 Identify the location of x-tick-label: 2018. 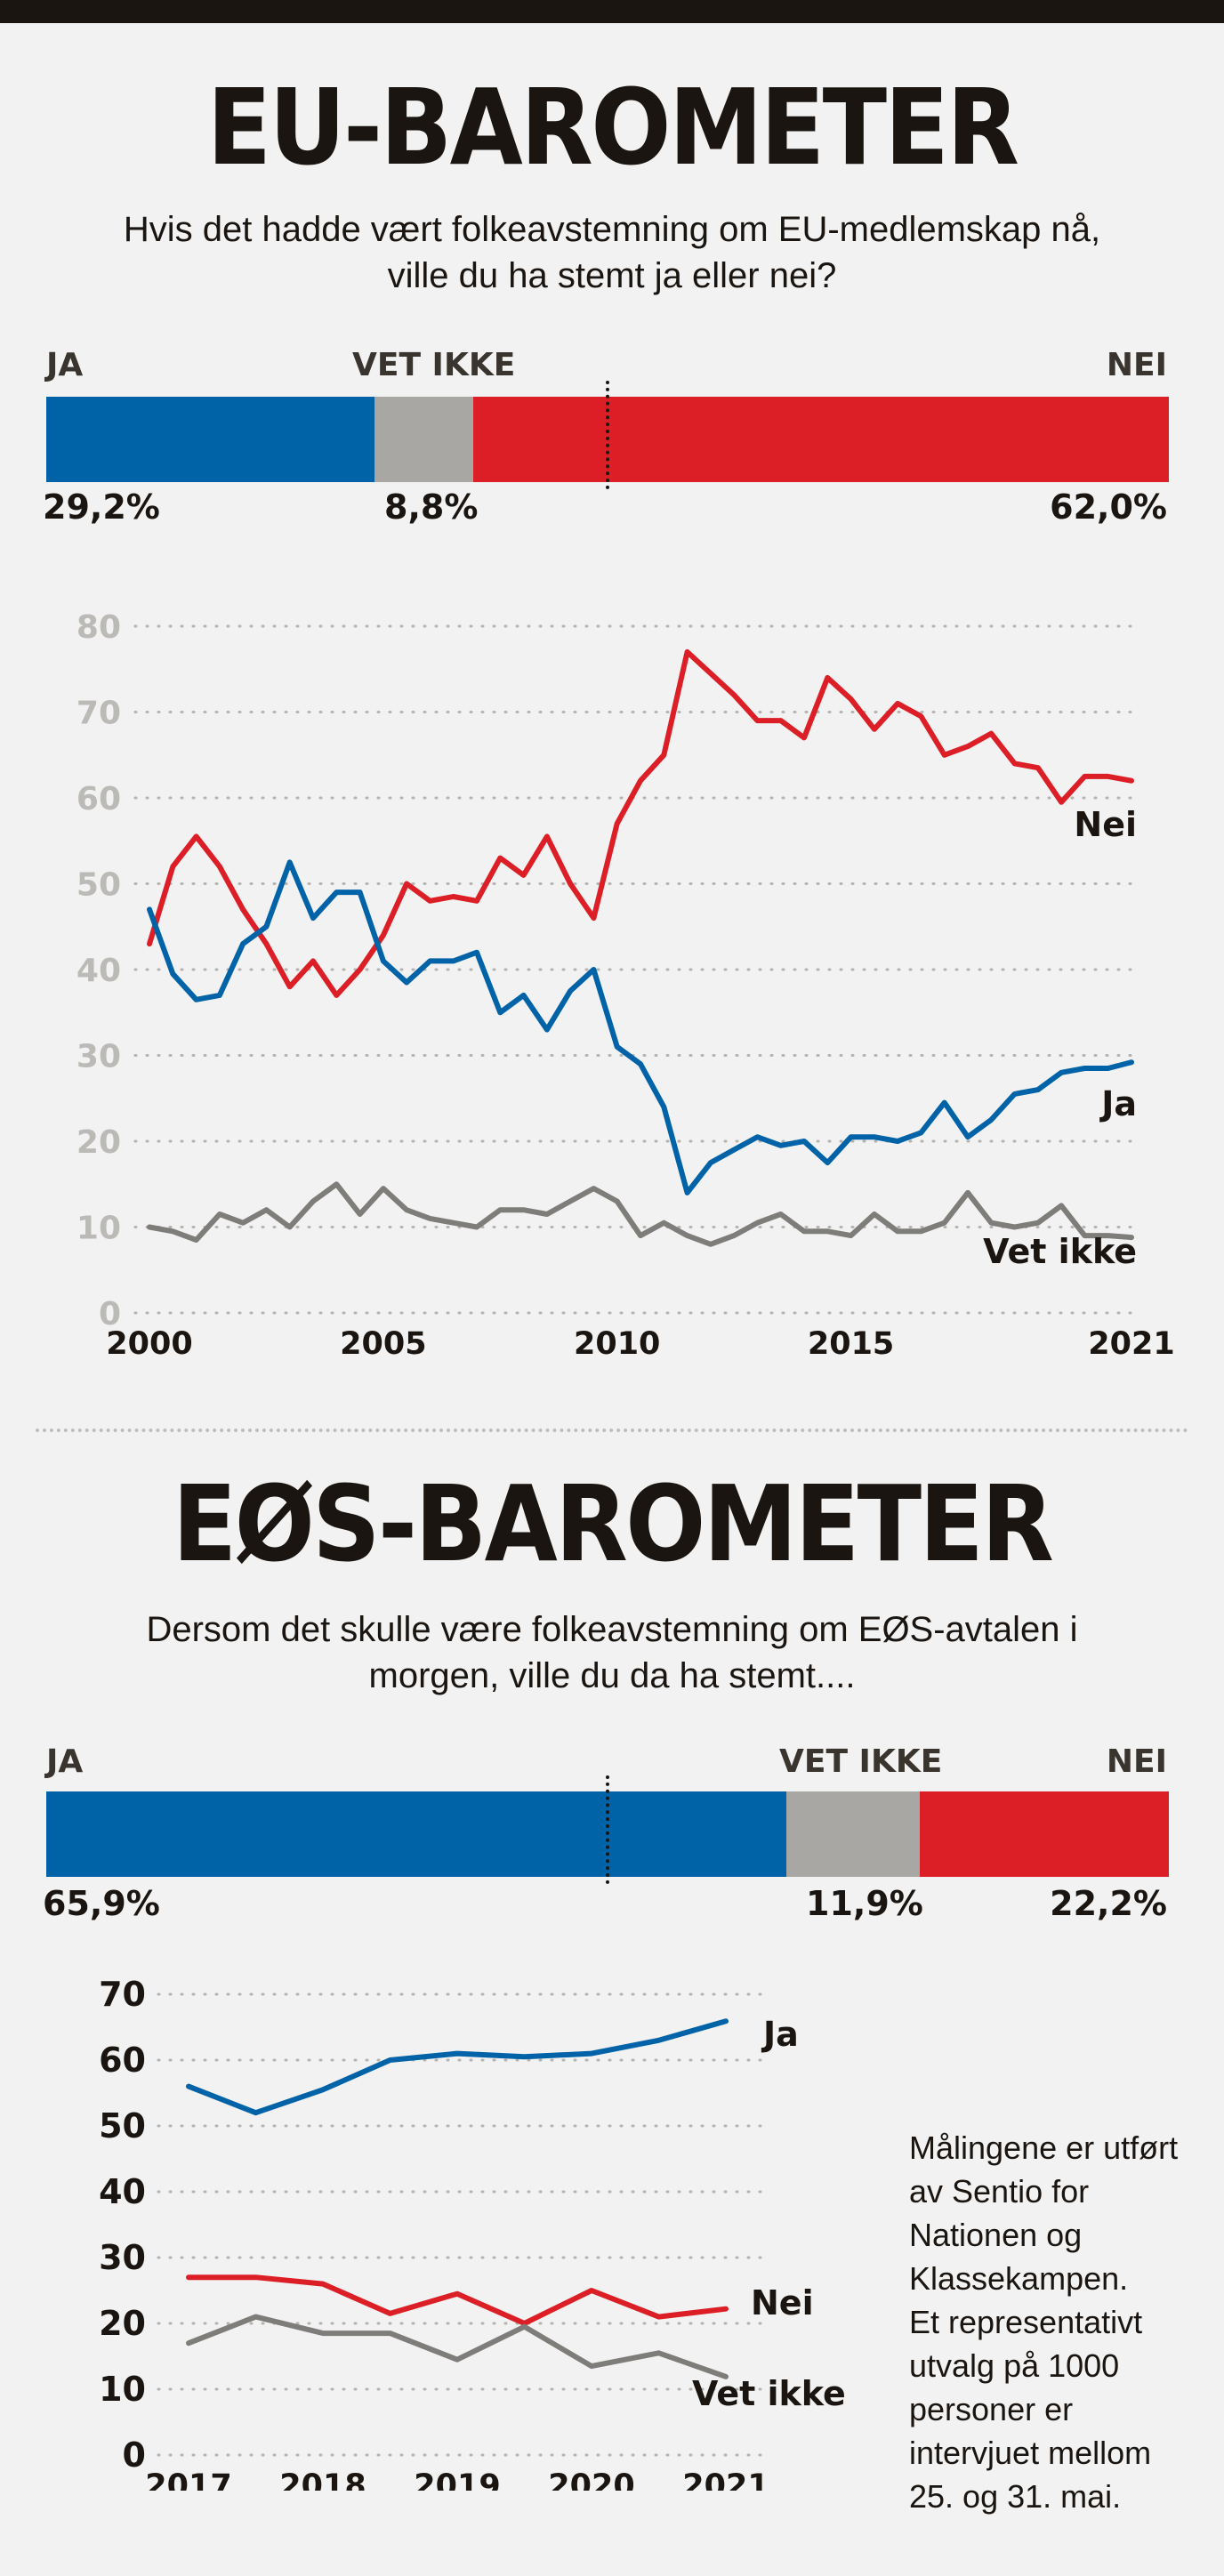
(322, 2479).